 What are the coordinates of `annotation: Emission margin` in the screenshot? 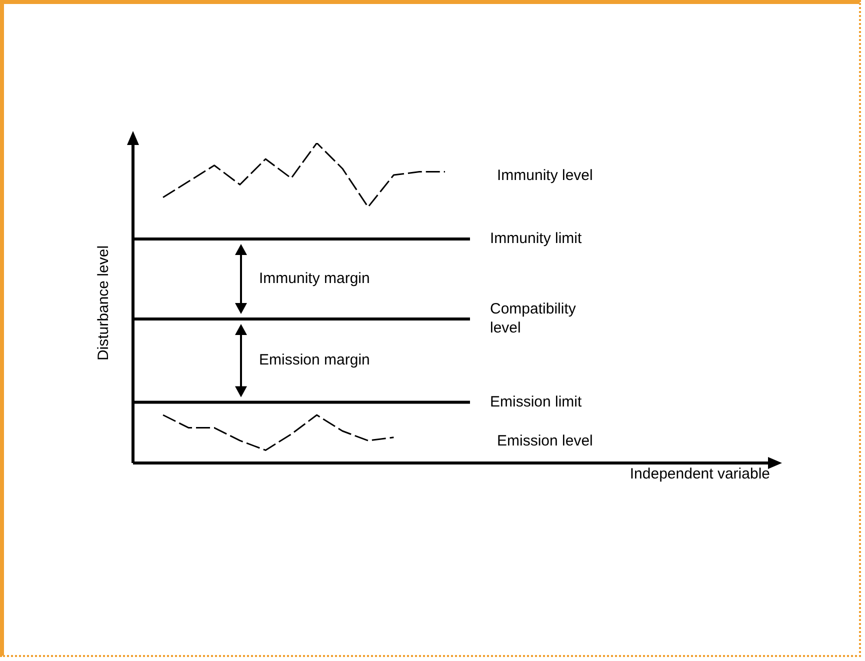 It's located at (314, 360).